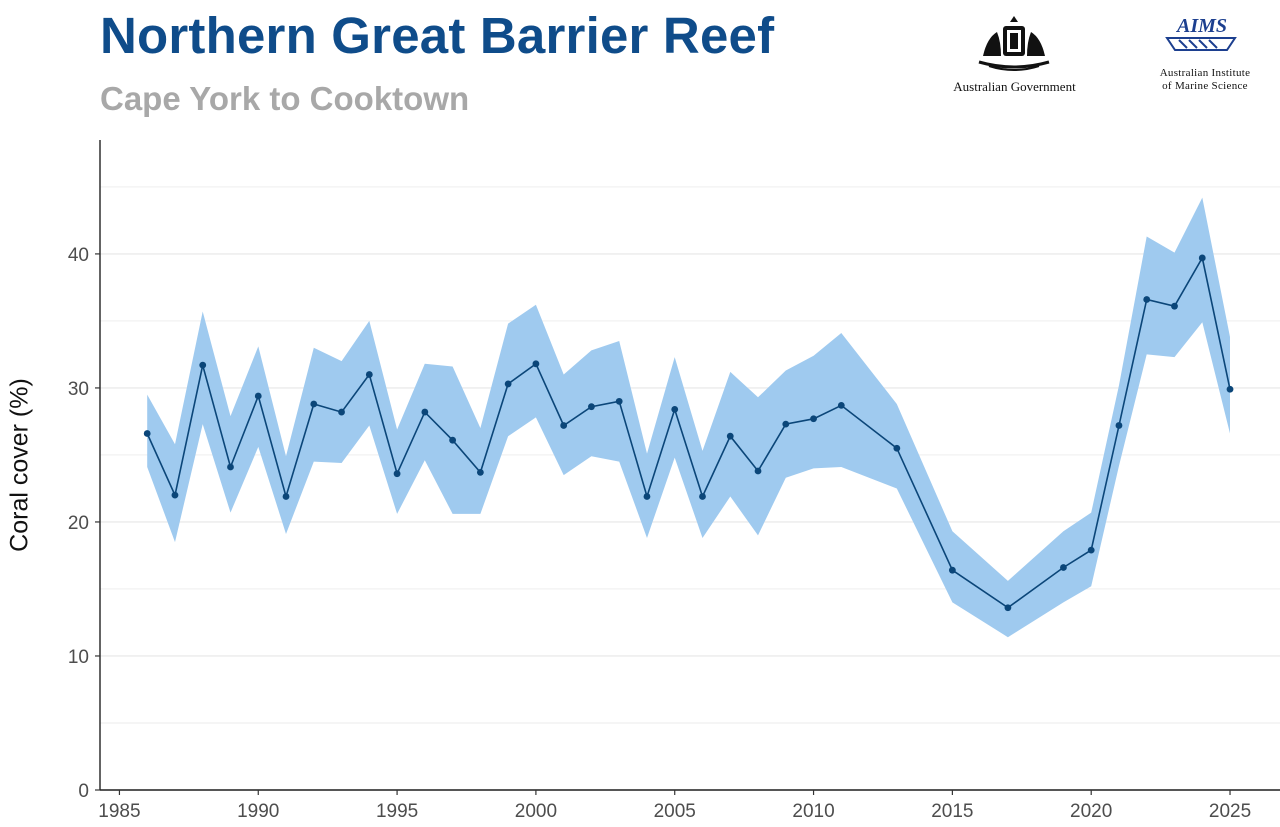 Image resolution: width=1280 pixels, height=827 pixels. Describe the element at coordinates (1205, 73) in the screenshot. I see `aims-logo-line1: Australian Institute` at that location.